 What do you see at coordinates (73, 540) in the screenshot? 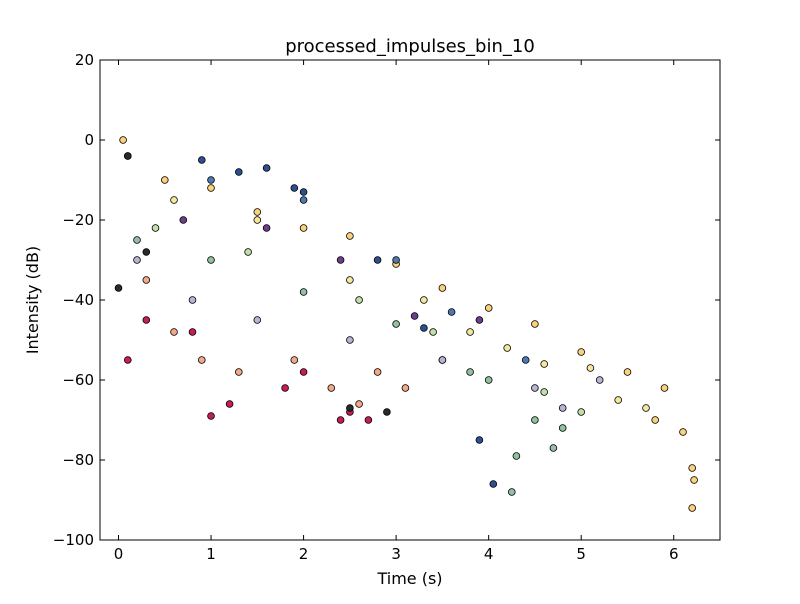
I see `y-tick-label: −100` at bounding box center [73, 540].